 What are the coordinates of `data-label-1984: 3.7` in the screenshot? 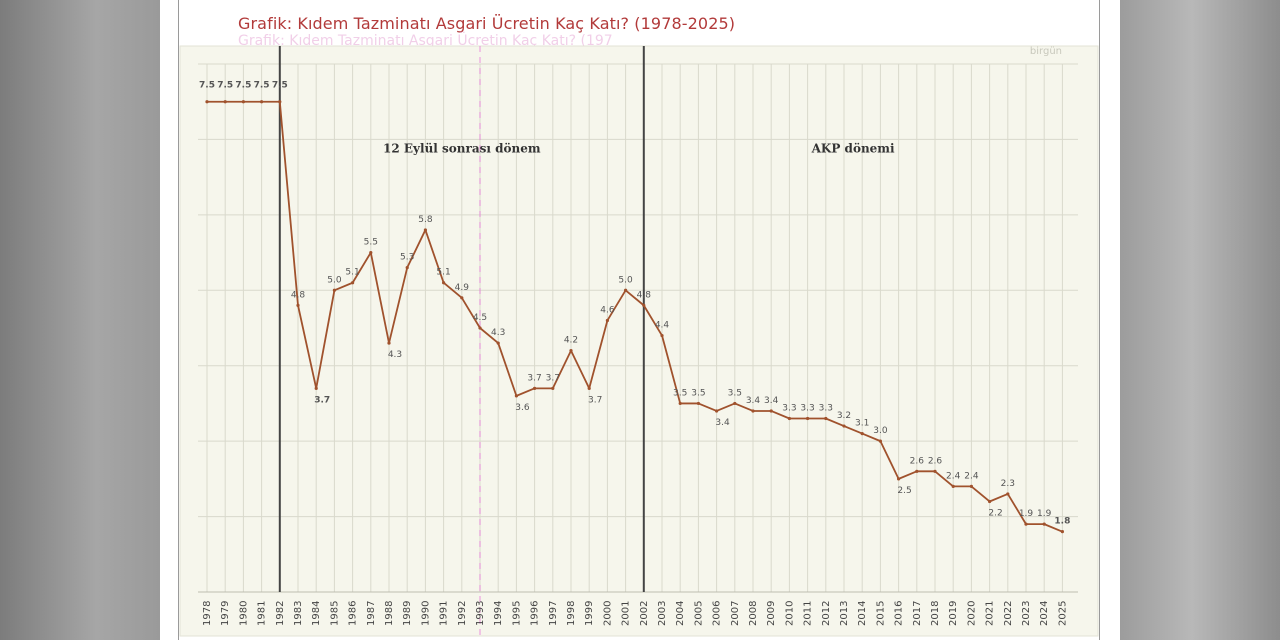 It's located at (322, 400).